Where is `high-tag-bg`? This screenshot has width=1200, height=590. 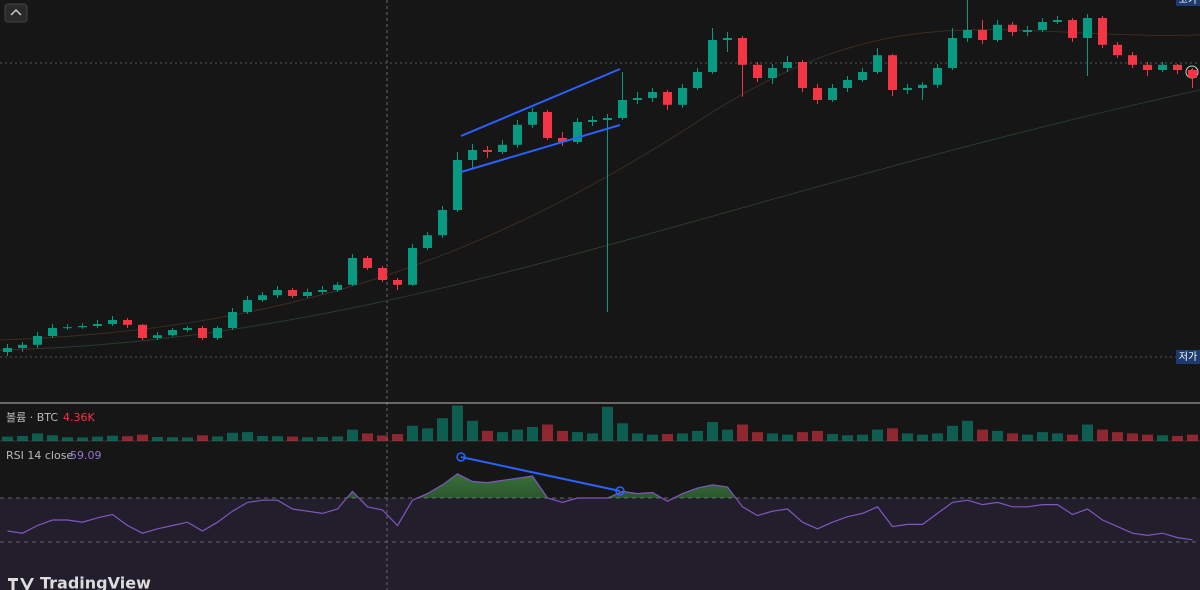
high-tag-bg is located at coordinates (1188, 3).